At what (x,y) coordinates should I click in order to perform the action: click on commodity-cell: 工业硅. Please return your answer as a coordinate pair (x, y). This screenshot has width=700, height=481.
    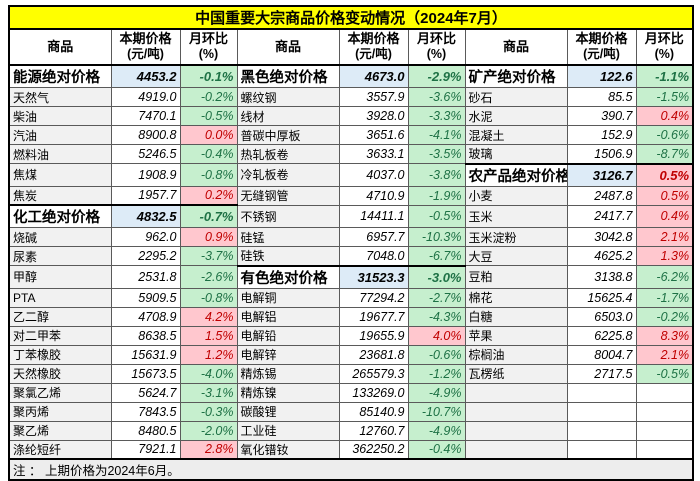
    Looking at the image, I should click on (288, 430).